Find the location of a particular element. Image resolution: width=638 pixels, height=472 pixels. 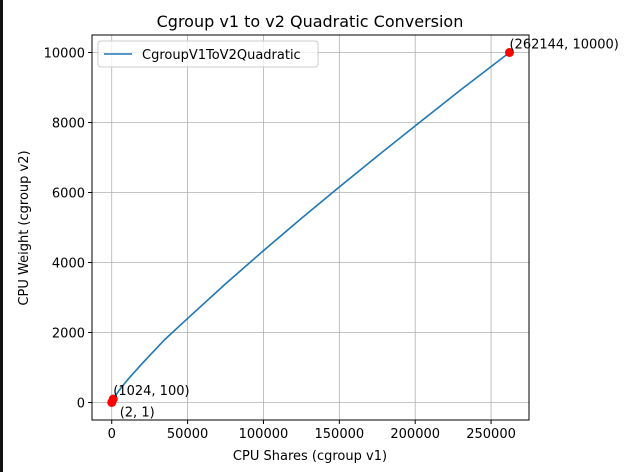

y-axis-label: CPU Weight (cgroup v2) is located at coordinates (24, 227).